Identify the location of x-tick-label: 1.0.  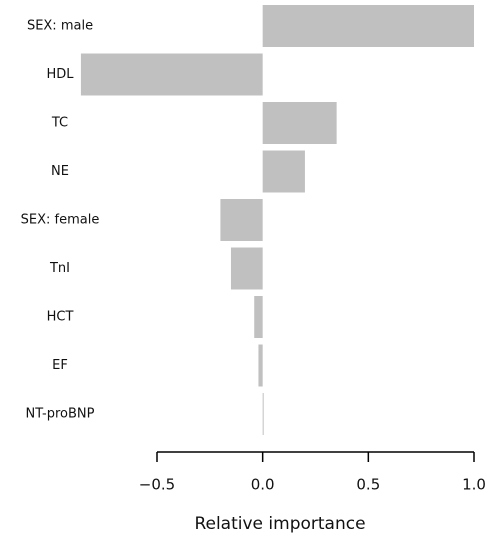
(474, 485).